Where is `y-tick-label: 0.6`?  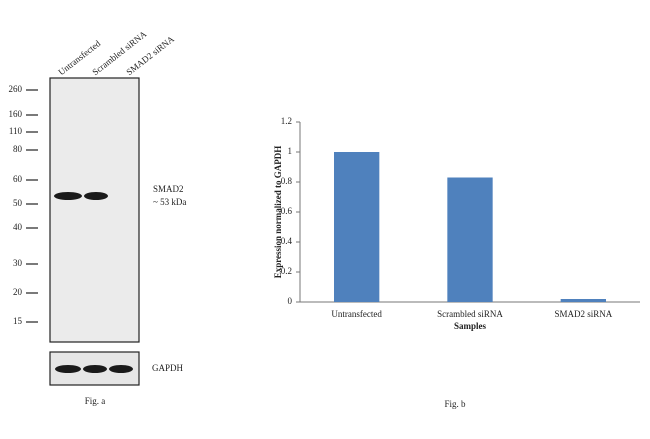 y-tick-label: 0.6 is located at coordinates (287, 211).